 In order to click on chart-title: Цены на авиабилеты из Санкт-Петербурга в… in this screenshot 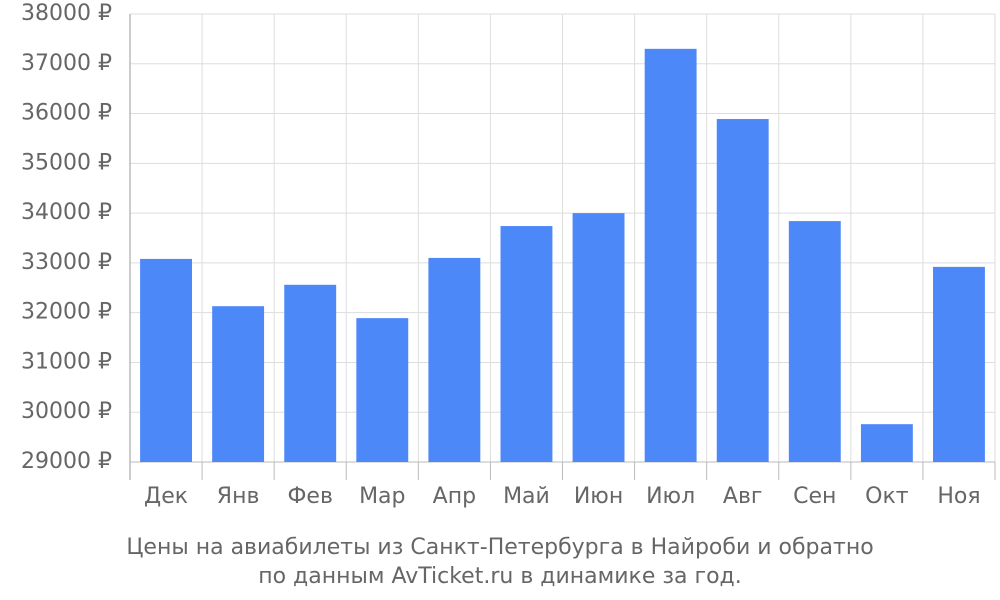, I will do `click(499, 547)`.